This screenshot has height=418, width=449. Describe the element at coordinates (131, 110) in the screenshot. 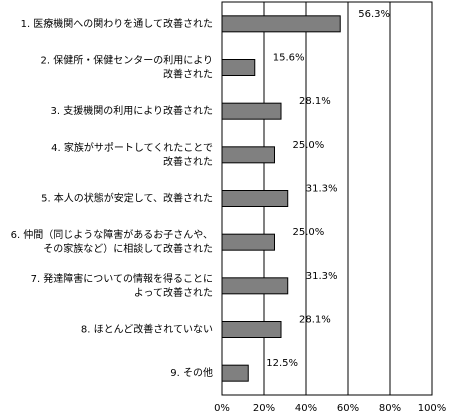

I see `category-label: 3. 支援機関の利用により改善された` at that location.